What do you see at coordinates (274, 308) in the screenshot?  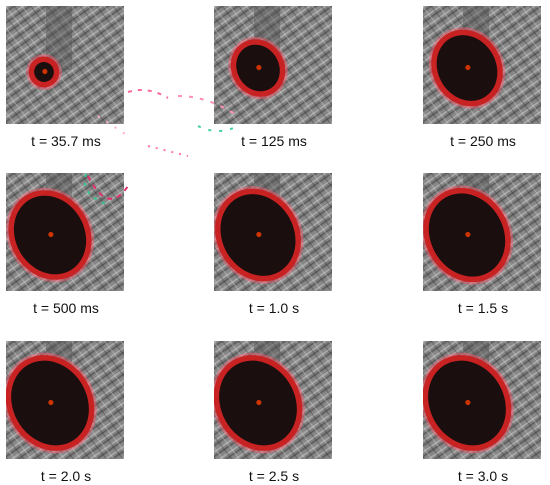 I see `time-label: t = 1.0 s` at bounding box center [274, 308].